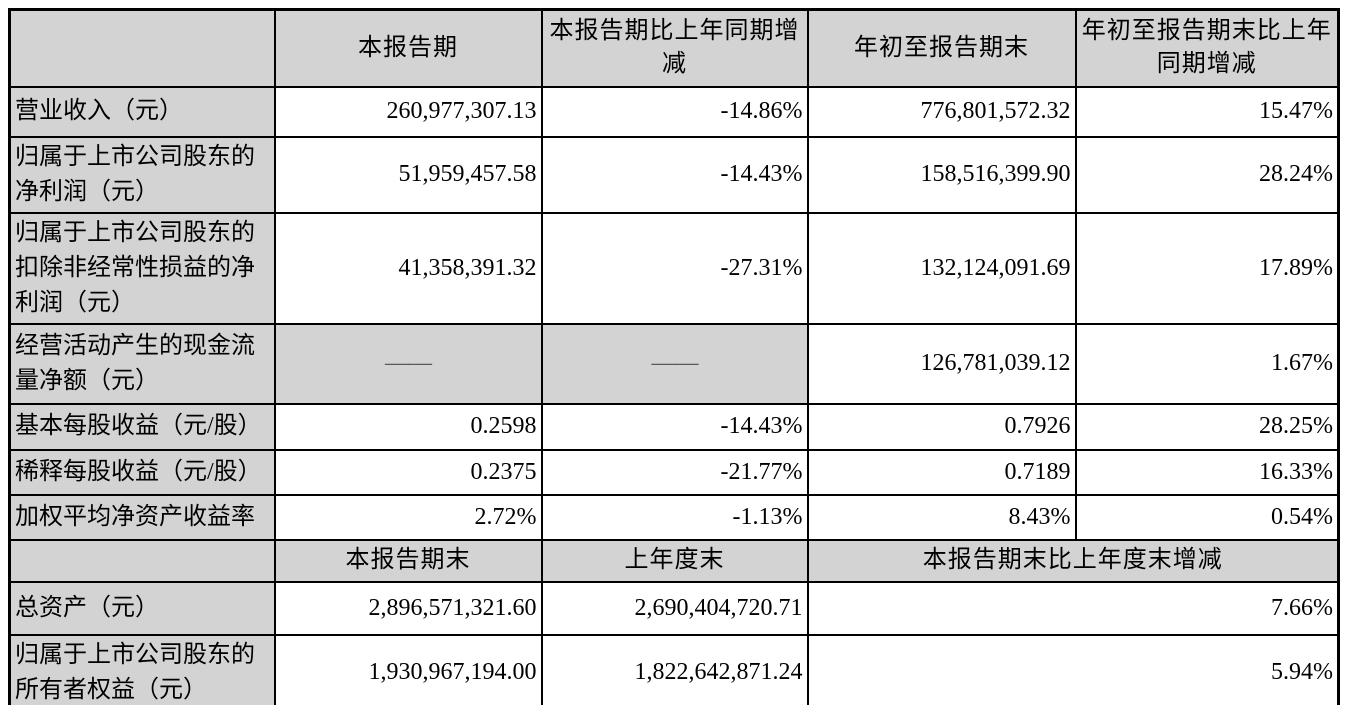 Image resolution: width=1345 pixels, height=705 pixels. Describe the element at coordinates (142, 669) in the screenshot. I see `row-label: 归属于上市公司股东的所有者权益（元）` at that location.